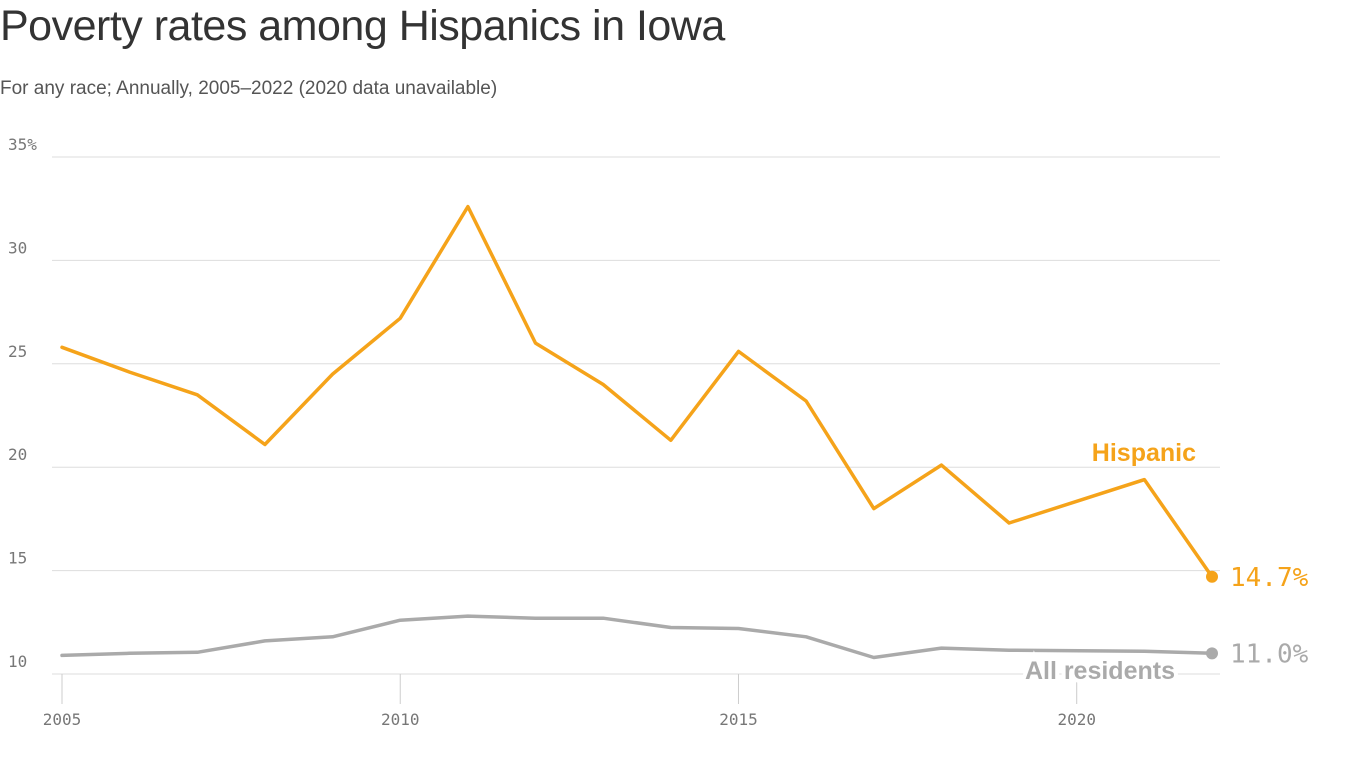  Describe the element at coordinates (362, 26) in the screenshot. I see `chart-title: Poverty rates among Hispanics in Iowa` at that location.